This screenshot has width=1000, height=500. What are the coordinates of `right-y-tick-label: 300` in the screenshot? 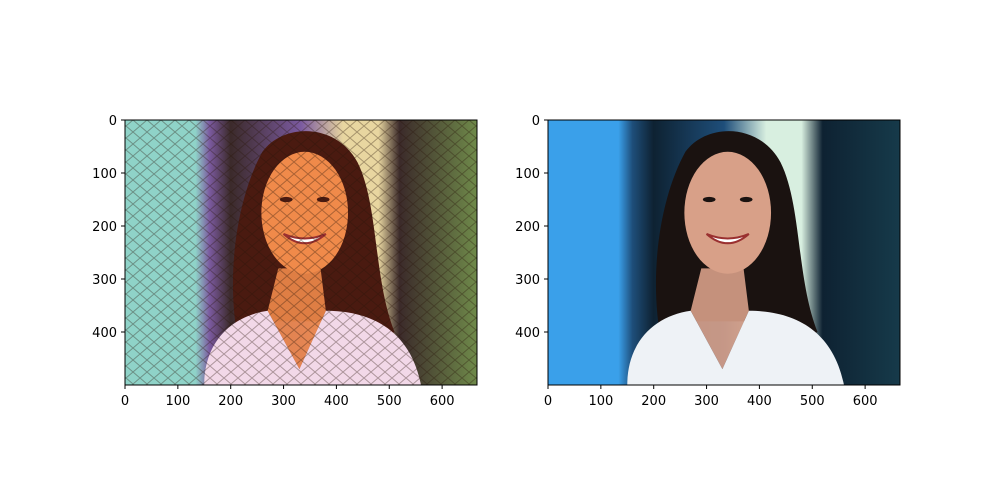 It's located at (527, 280).